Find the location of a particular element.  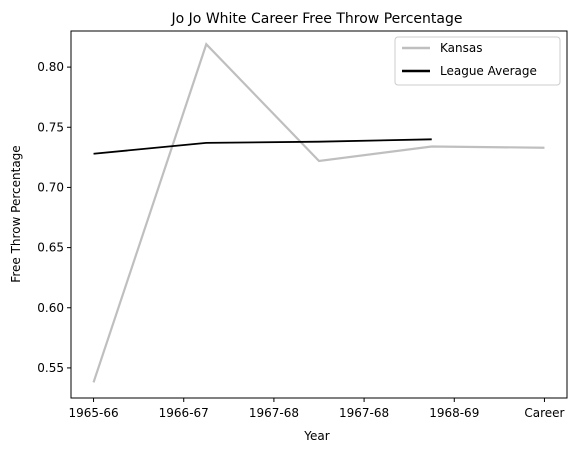

legend-frame is located at coordinates (477, 61).